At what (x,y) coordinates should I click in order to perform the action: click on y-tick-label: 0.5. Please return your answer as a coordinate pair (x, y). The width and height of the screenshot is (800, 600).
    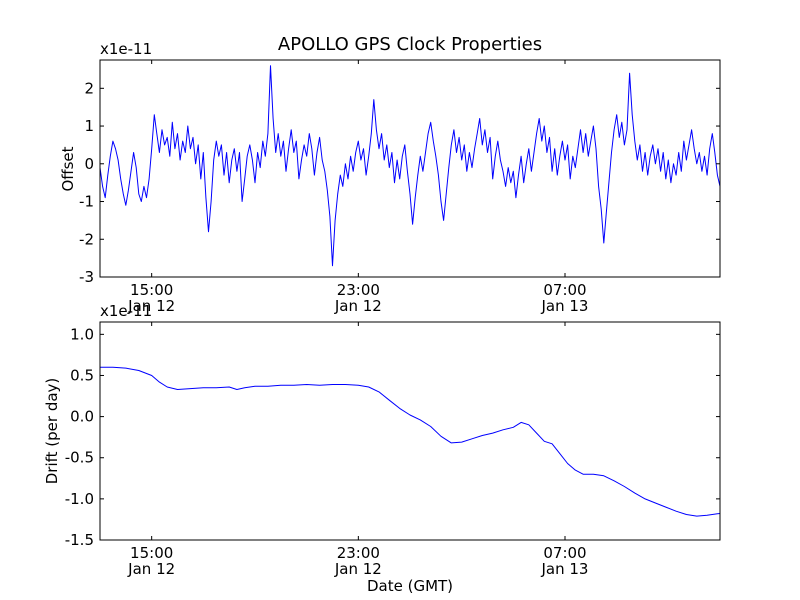
    Looking at the image, I should click on (82, 375).